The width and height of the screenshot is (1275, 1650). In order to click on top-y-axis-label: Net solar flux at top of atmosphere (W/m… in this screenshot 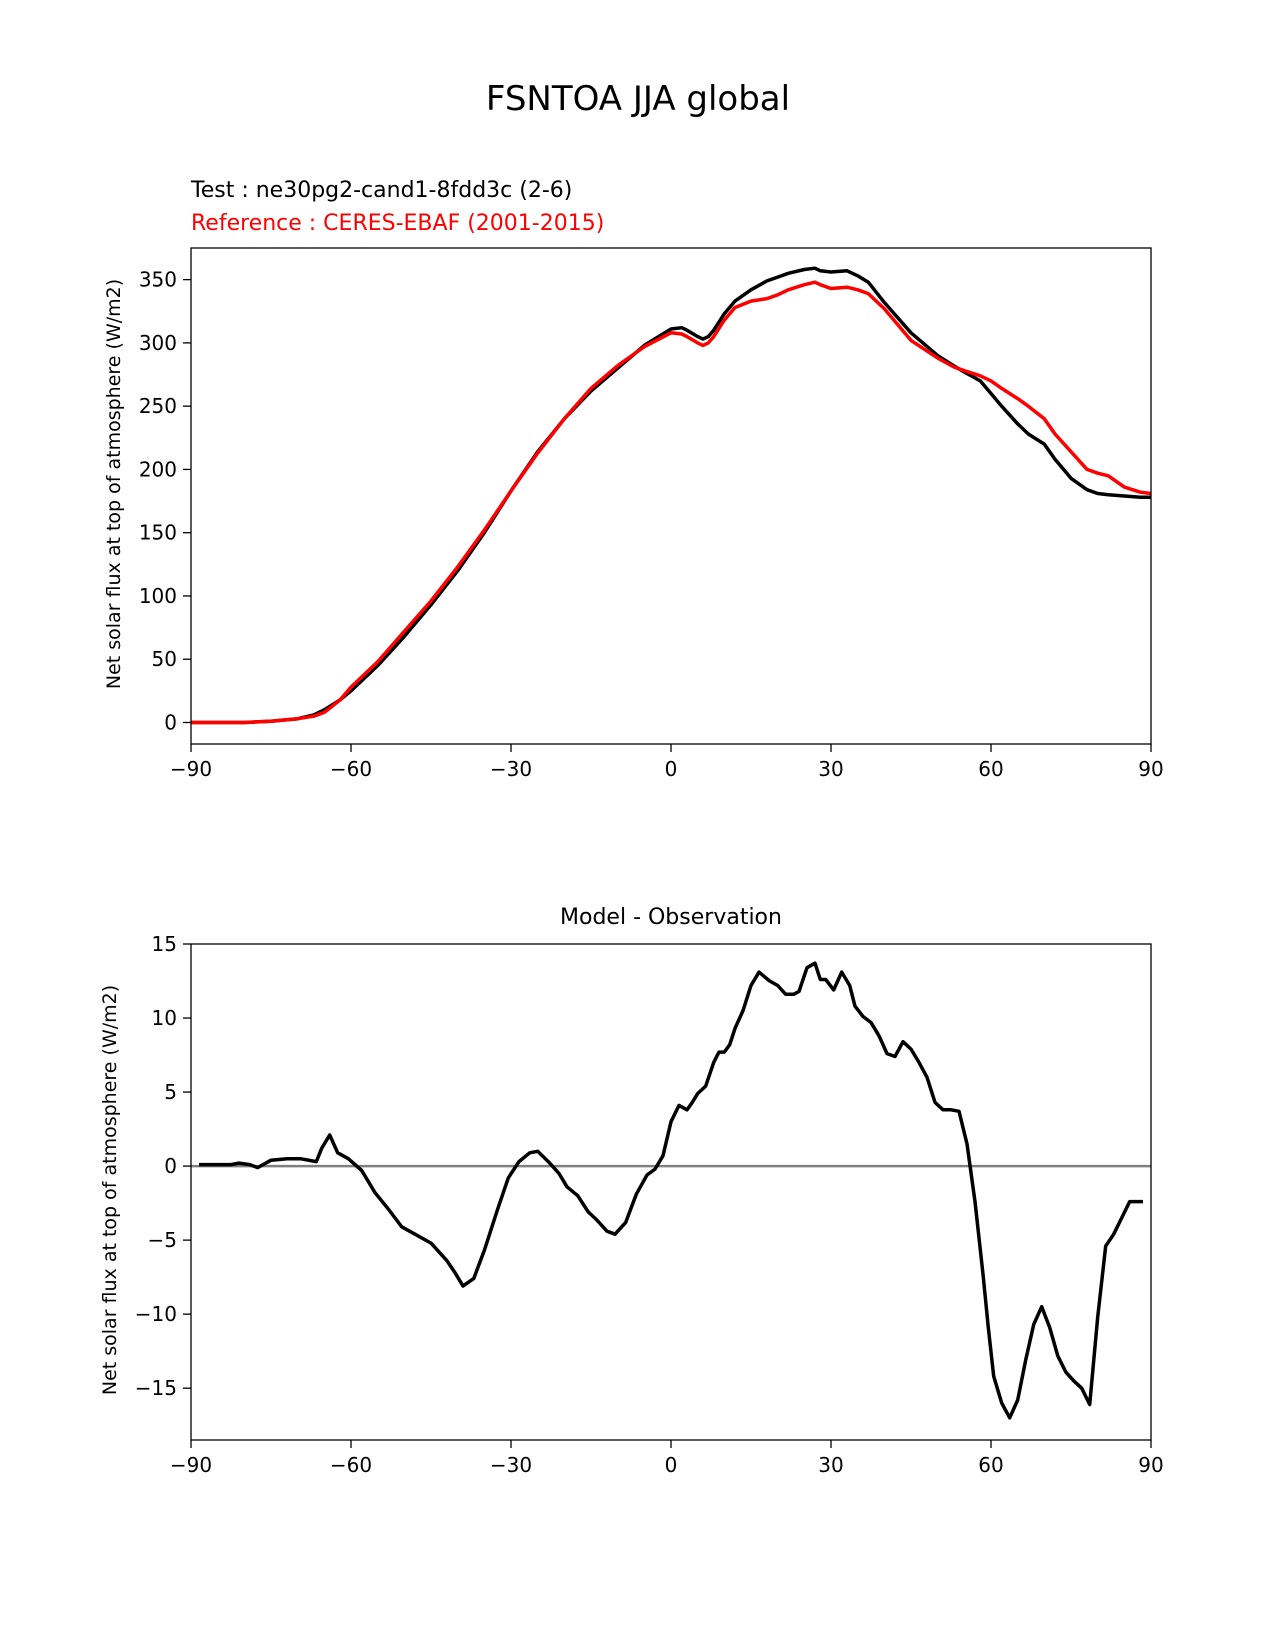, I will do `click(114, 484)`.